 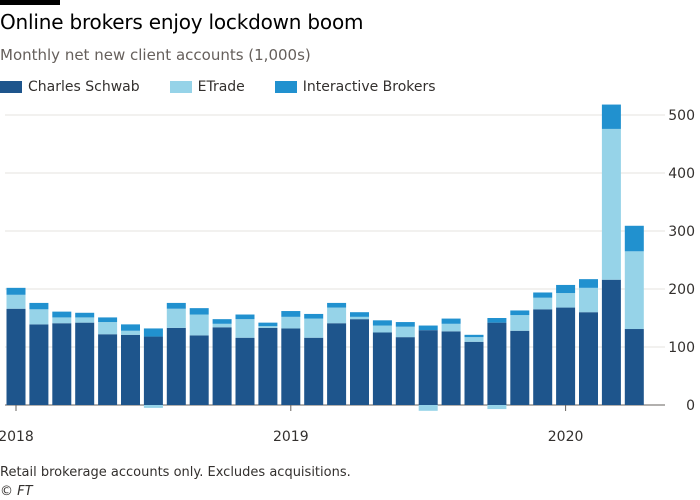 What do you see at coordinates (30, 2) in the screenshot?
I see `ft-brand-bar` at bounding box center [30, 2].